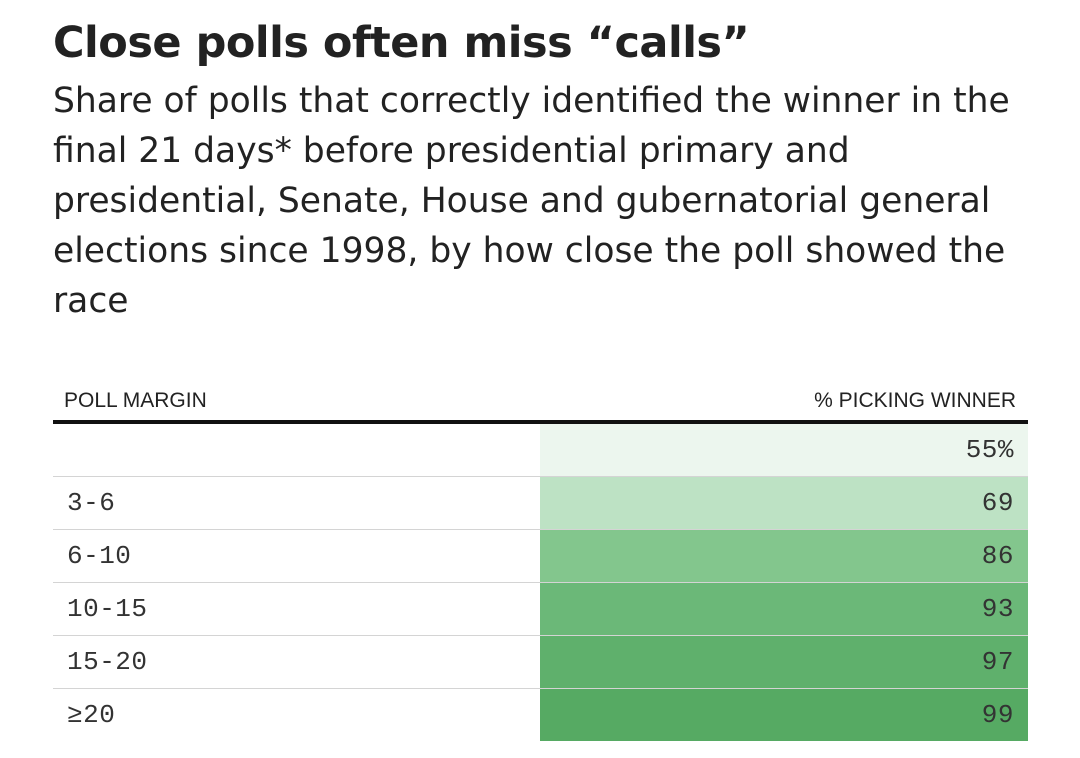  I want to click on poll-margin-cell: 15-20, so click(107, 662).